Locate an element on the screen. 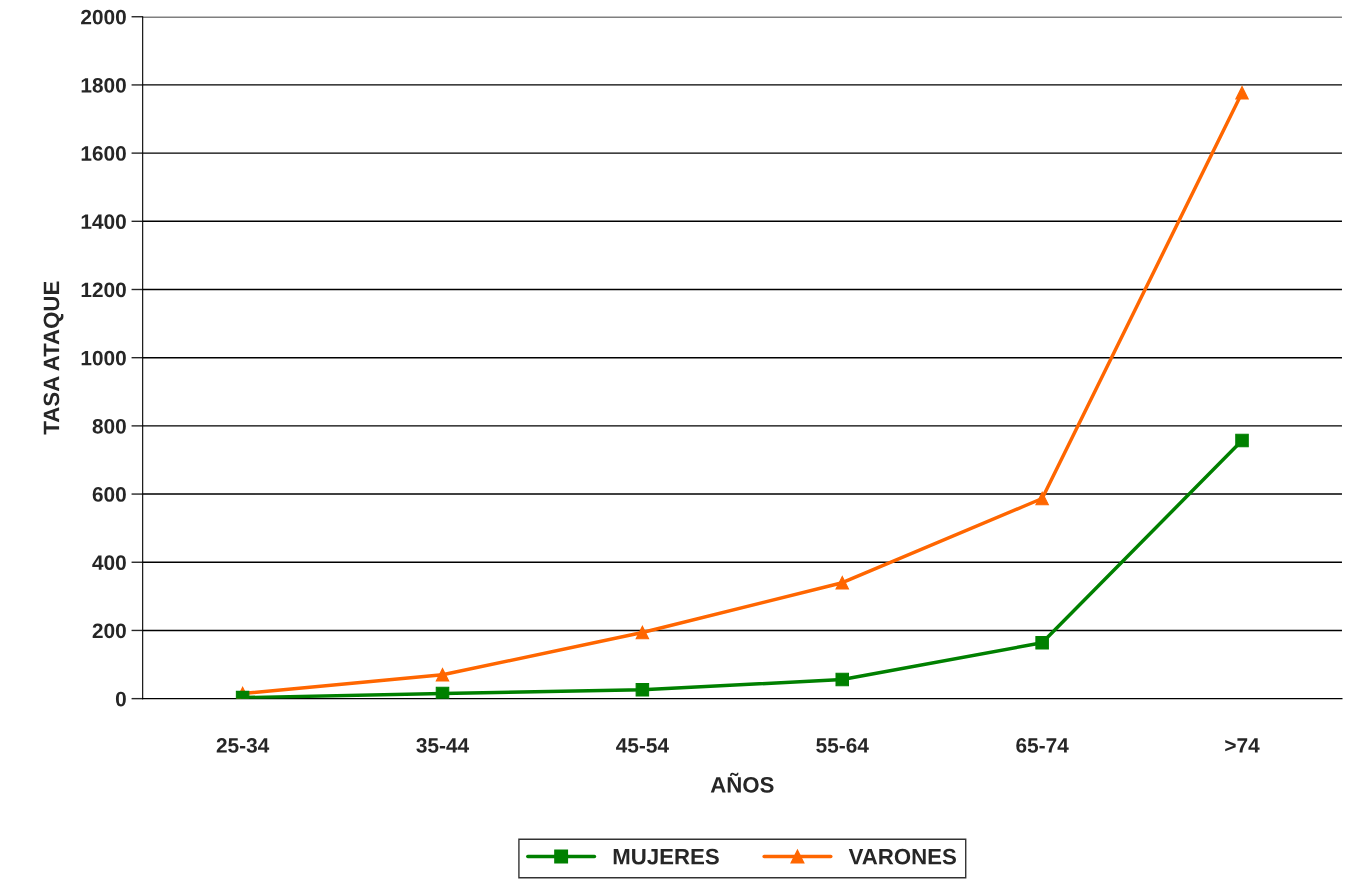  y-tick-label: 1800 is located at coordinates (103, 85).